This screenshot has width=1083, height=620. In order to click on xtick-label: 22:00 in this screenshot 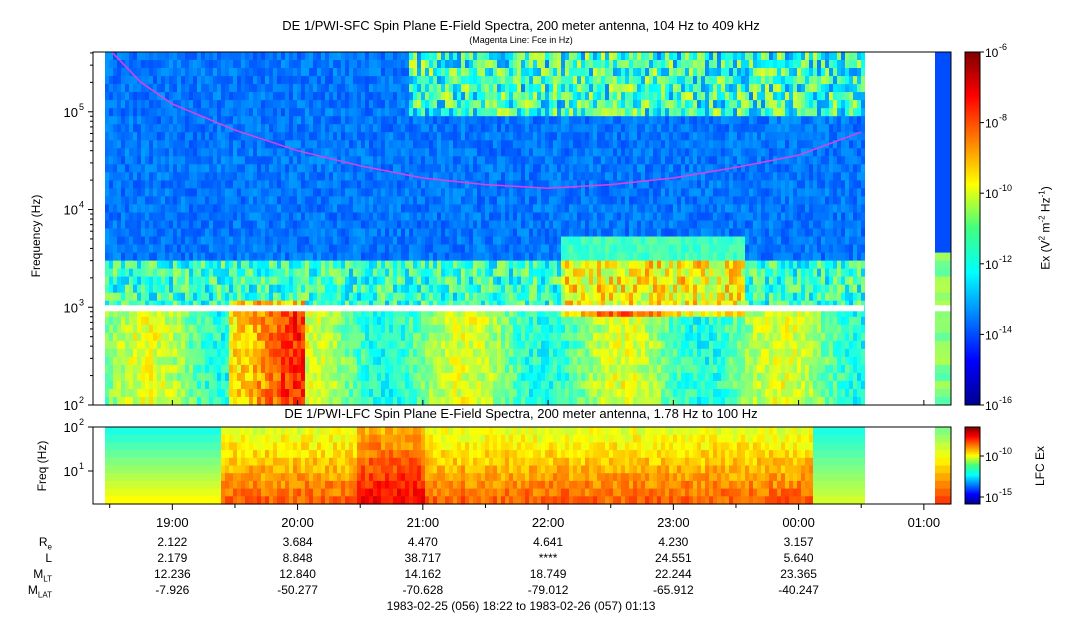, I will do `click(548, 522)`.